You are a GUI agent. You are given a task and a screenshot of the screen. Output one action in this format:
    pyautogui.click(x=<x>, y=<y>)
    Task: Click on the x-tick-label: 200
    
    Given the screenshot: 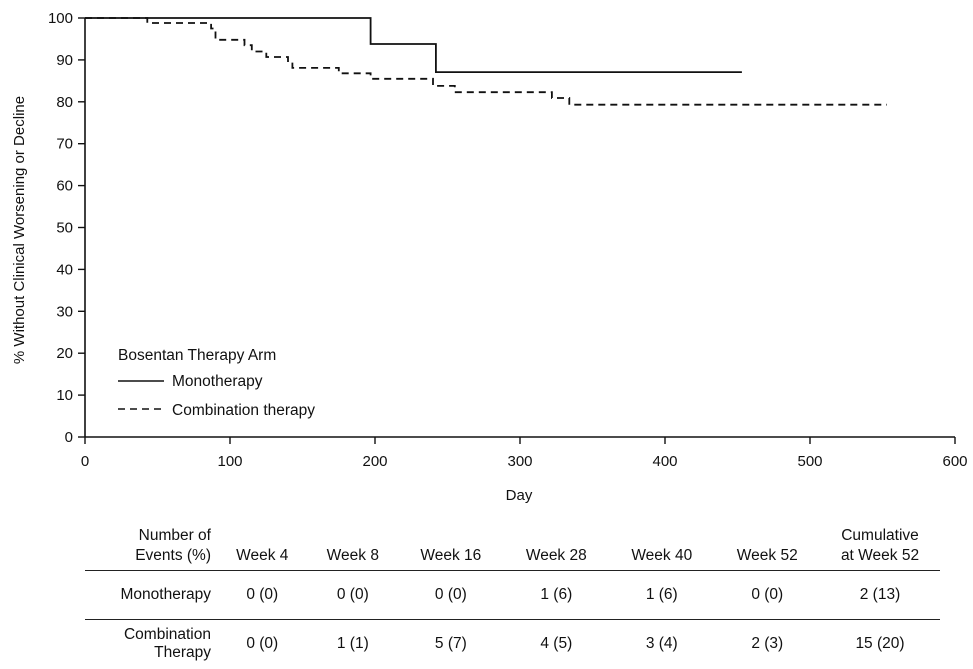 What is the action you would take?
    pyautogui.click(x=374, y=461)
    